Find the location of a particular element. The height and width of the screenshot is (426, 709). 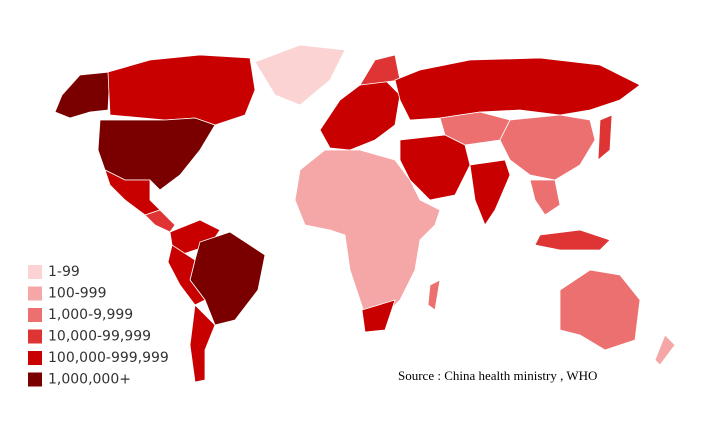

madagascar is located at coordinates (434, 295).